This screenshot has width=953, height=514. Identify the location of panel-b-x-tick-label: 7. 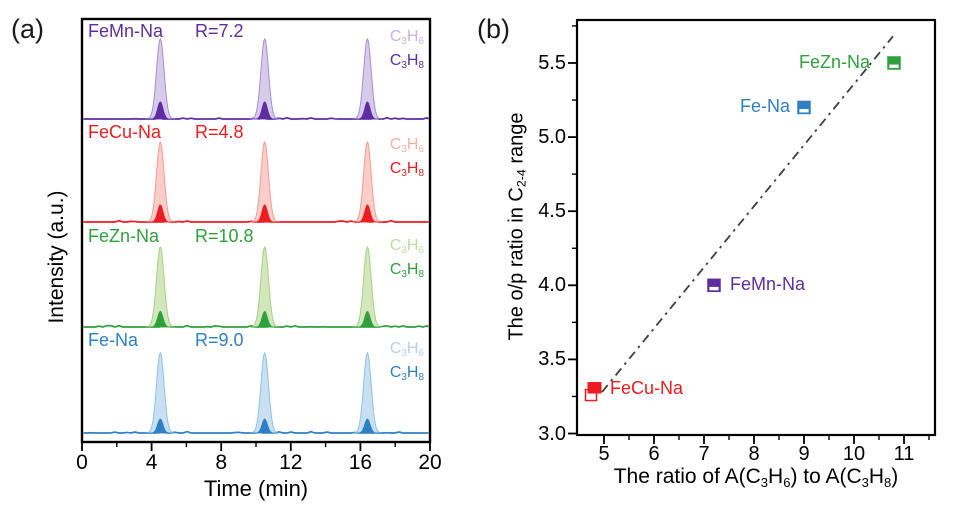
(704, 454).